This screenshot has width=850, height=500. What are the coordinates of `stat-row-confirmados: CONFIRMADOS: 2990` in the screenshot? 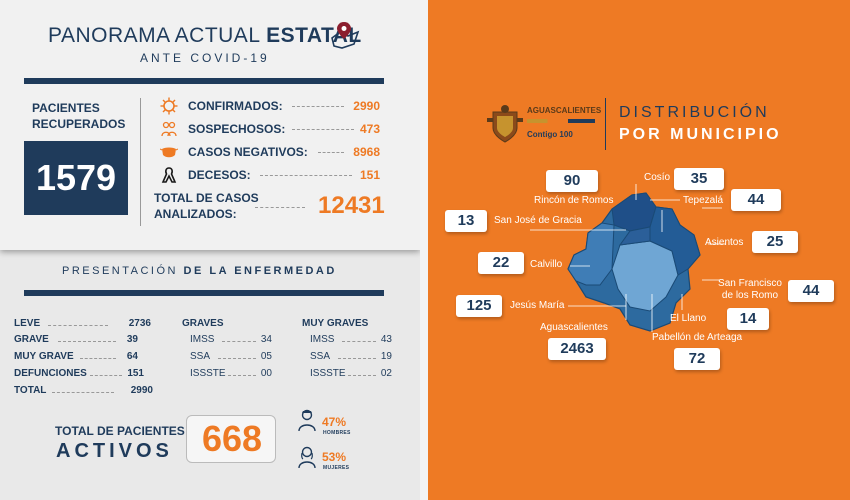 It's located at (270, 106).